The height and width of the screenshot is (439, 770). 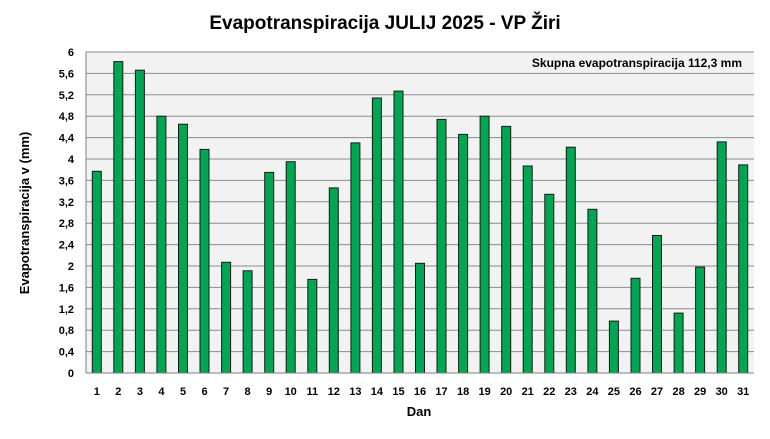 What do you see at coordinates (71, 160) in the screenshot?
I see `y-tick-label: 4` at bounding box center [71, 160].